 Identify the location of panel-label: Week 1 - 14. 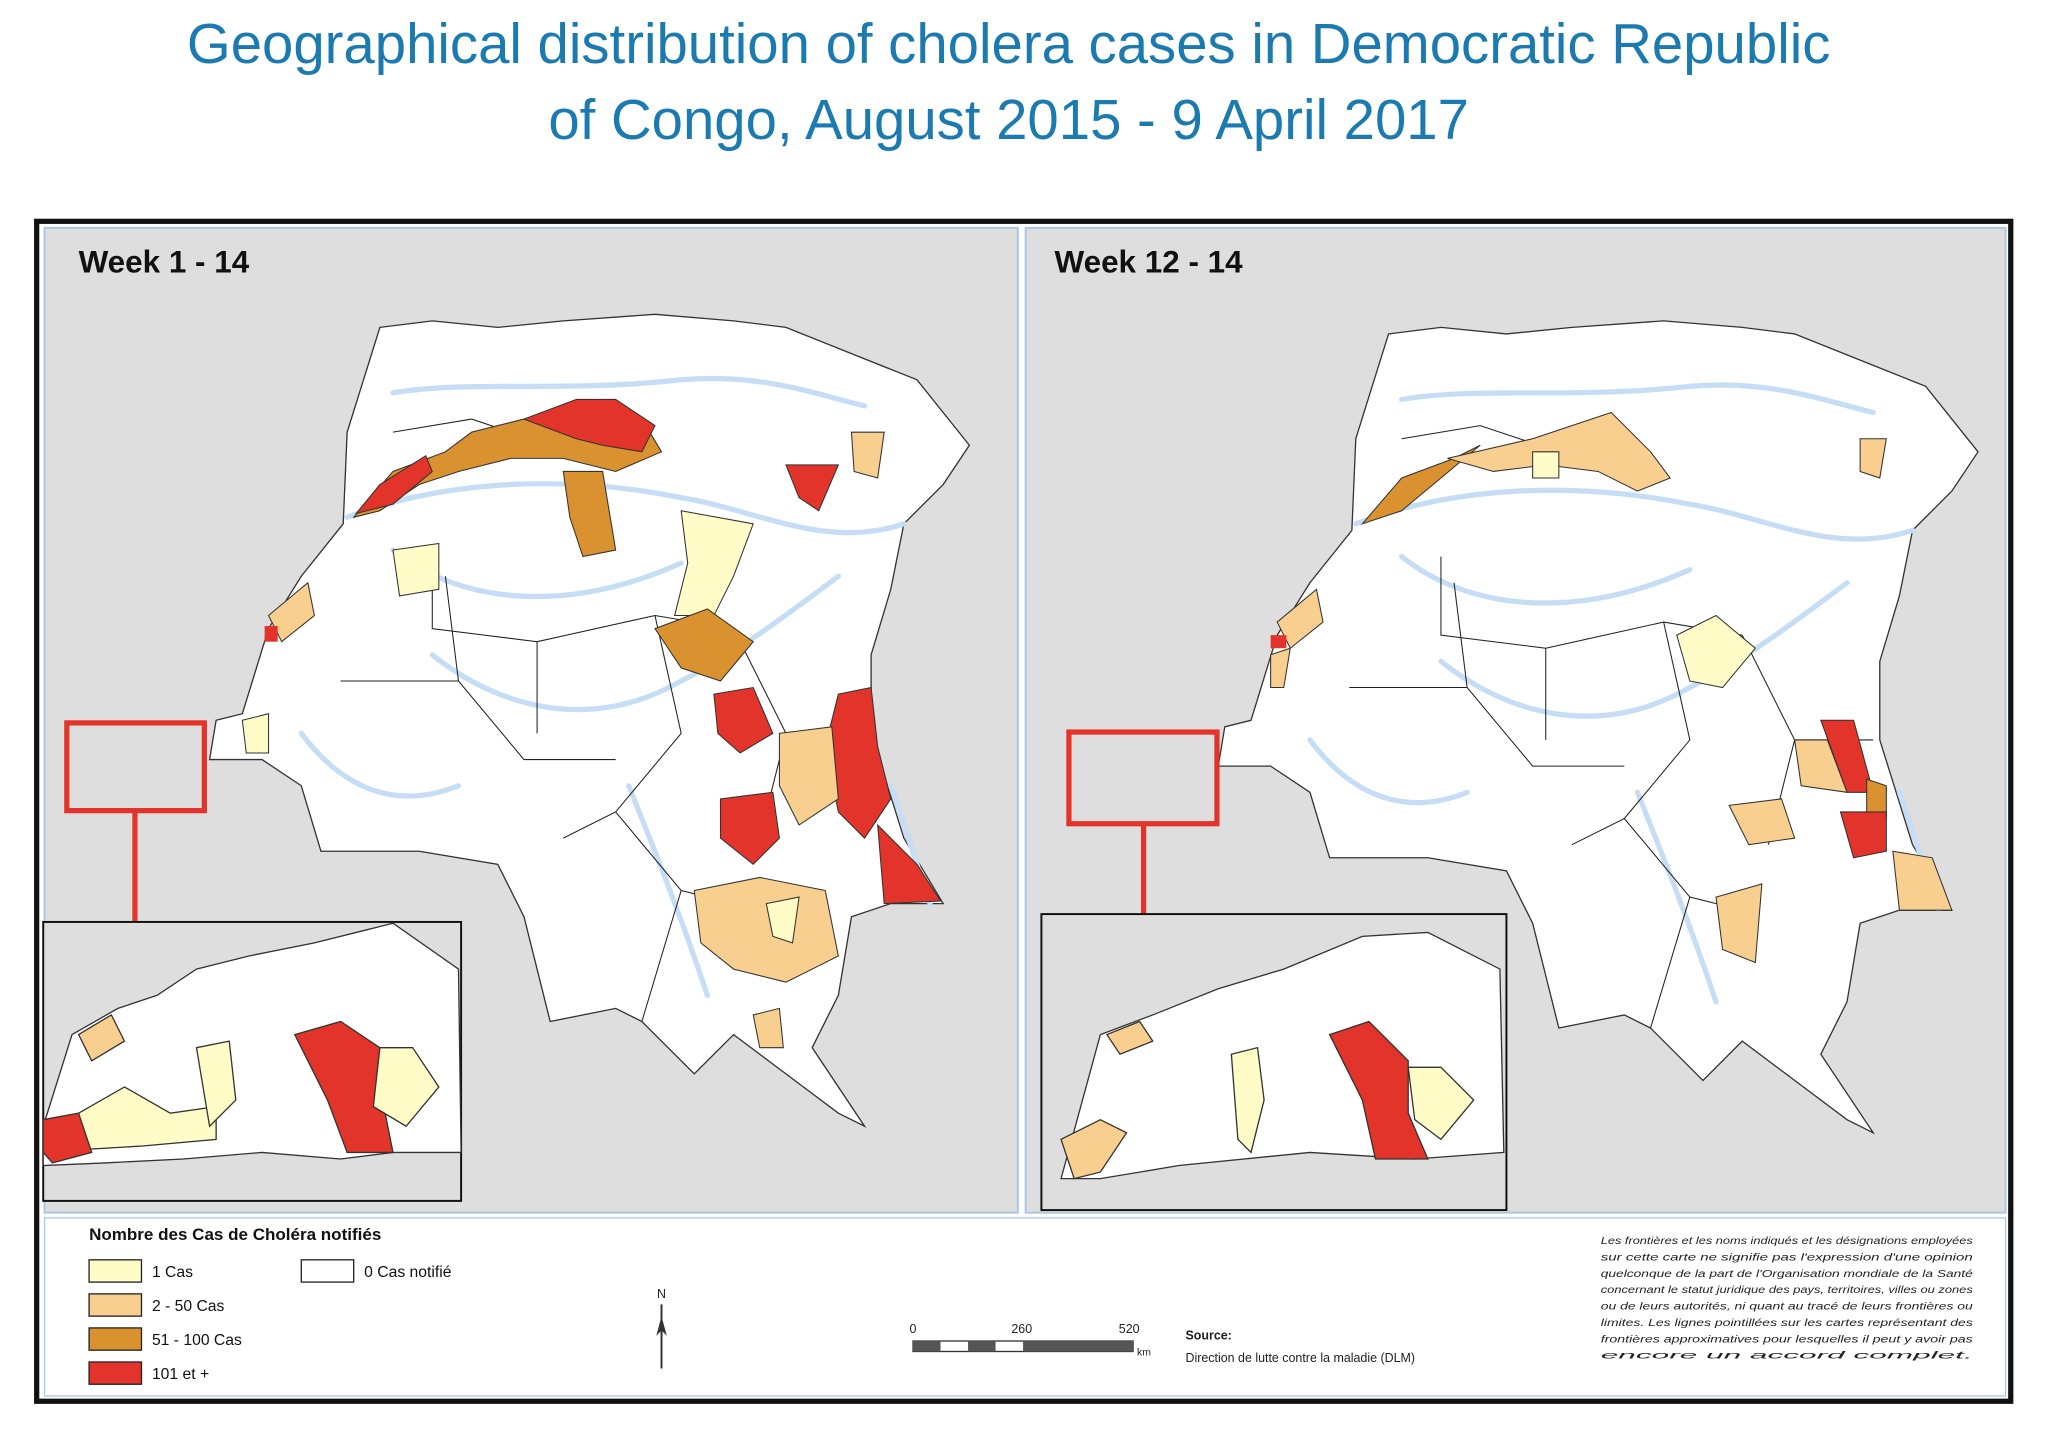
(164, 261).